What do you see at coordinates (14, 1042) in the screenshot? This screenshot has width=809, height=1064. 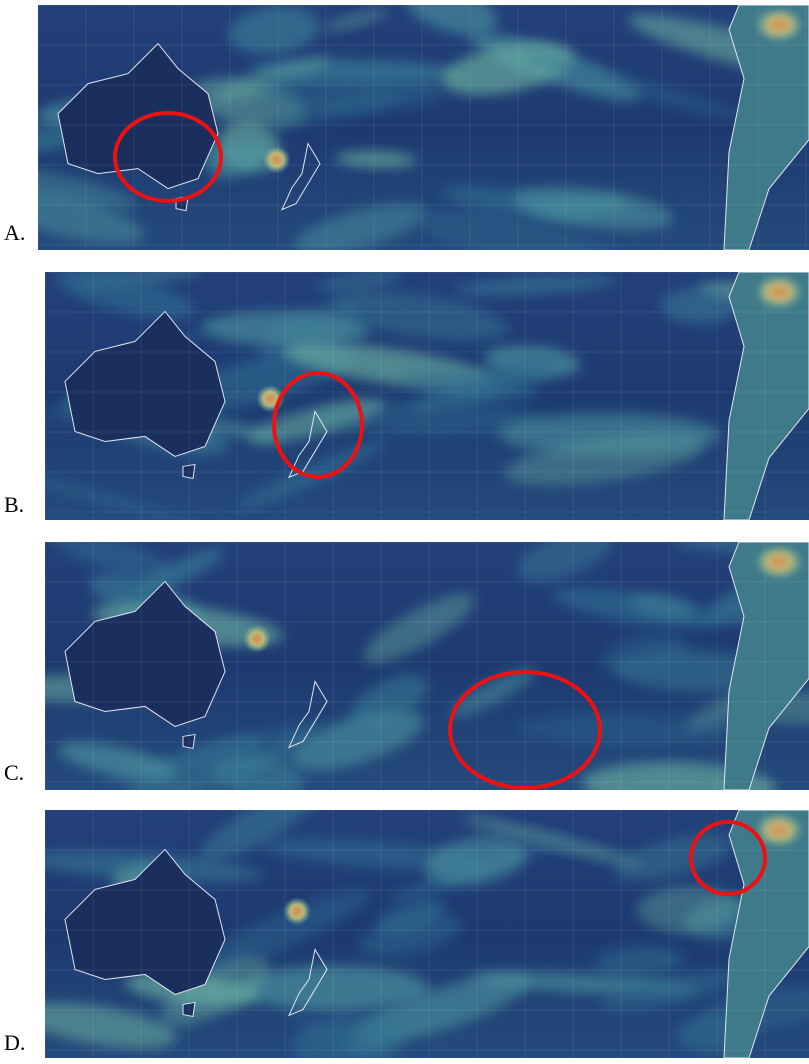 I see `panel-label: D.` at bounding box center [14, 1042].